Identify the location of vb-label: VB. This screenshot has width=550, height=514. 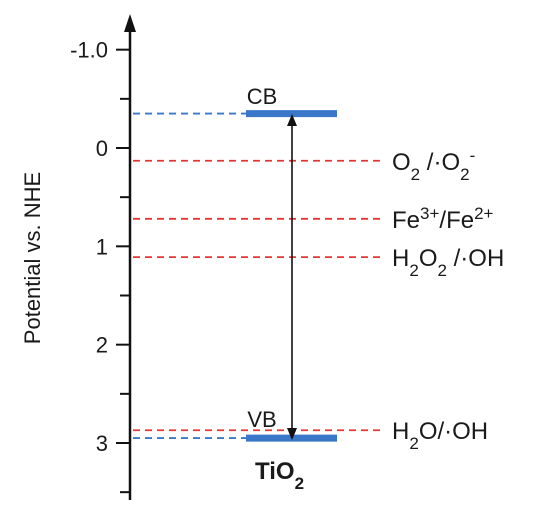
(261, 419).